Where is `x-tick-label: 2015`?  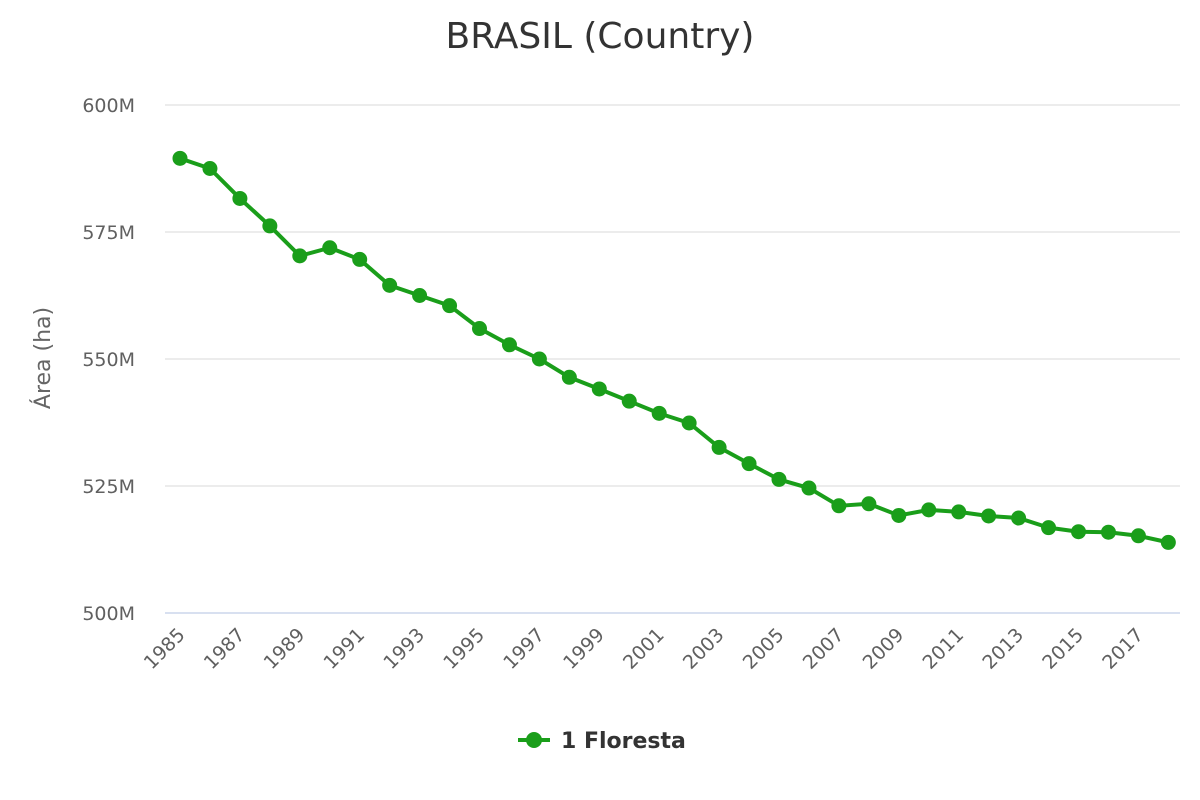 x-tick-label: 2015 is located at coordinates (1063, 649).